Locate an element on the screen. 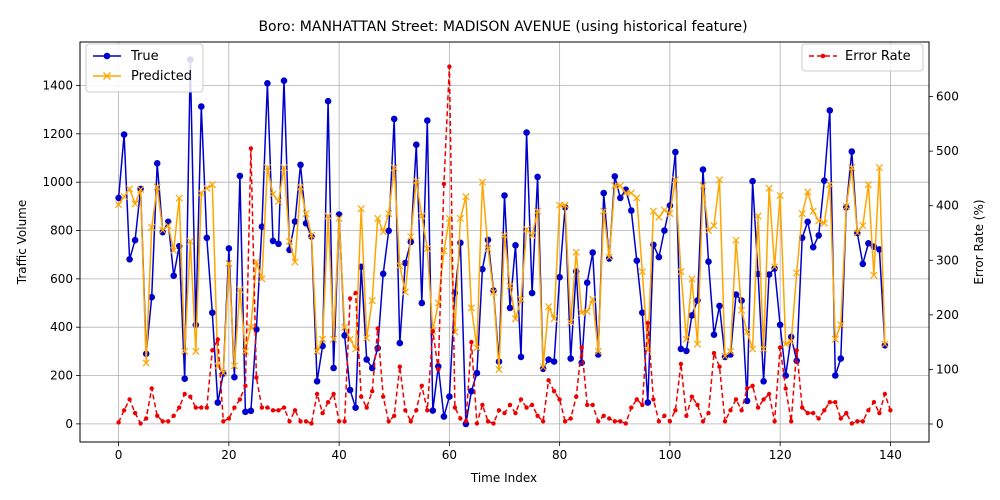 The height and width of the screenshot is (500, 1000). y2-tick-label: 200 is located at coordinates (947, 315).